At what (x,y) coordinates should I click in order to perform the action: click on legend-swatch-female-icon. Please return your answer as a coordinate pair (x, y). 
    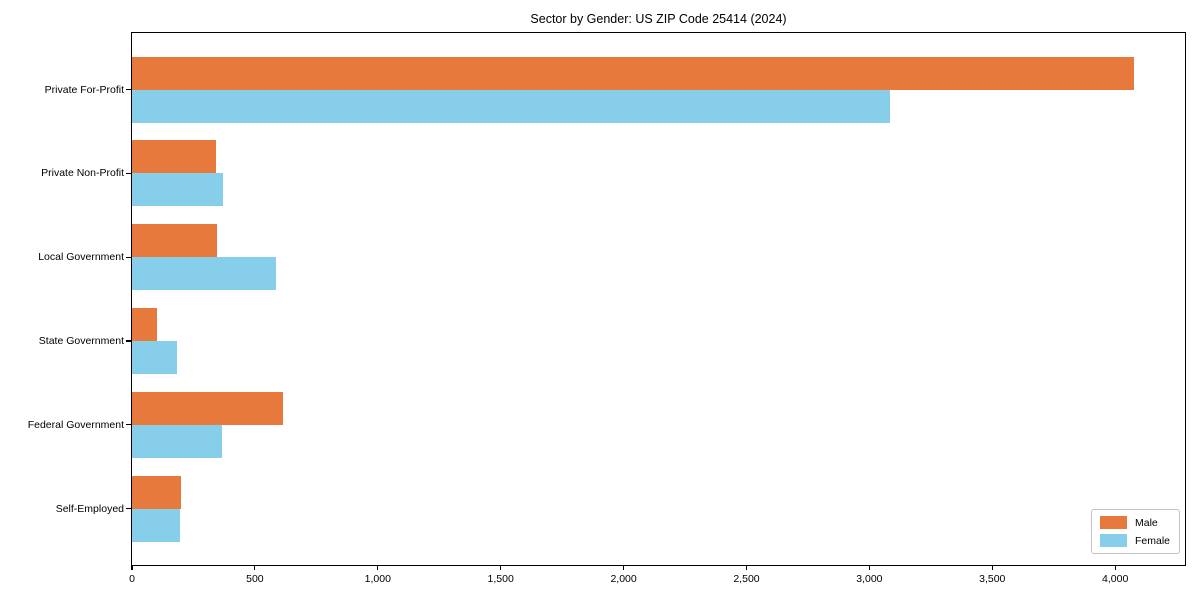
    Looking at the image, I should click on (1113, 540).